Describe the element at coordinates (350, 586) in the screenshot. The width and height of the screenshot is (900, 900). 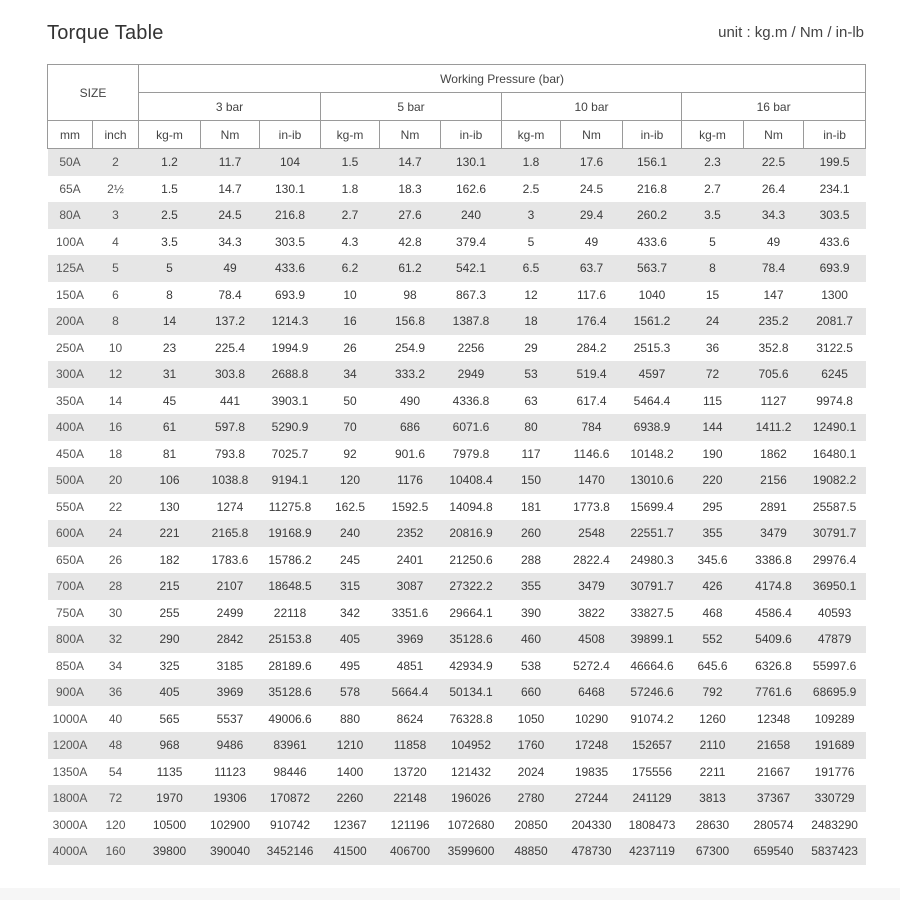
I see `table-cell: 315` at that location.